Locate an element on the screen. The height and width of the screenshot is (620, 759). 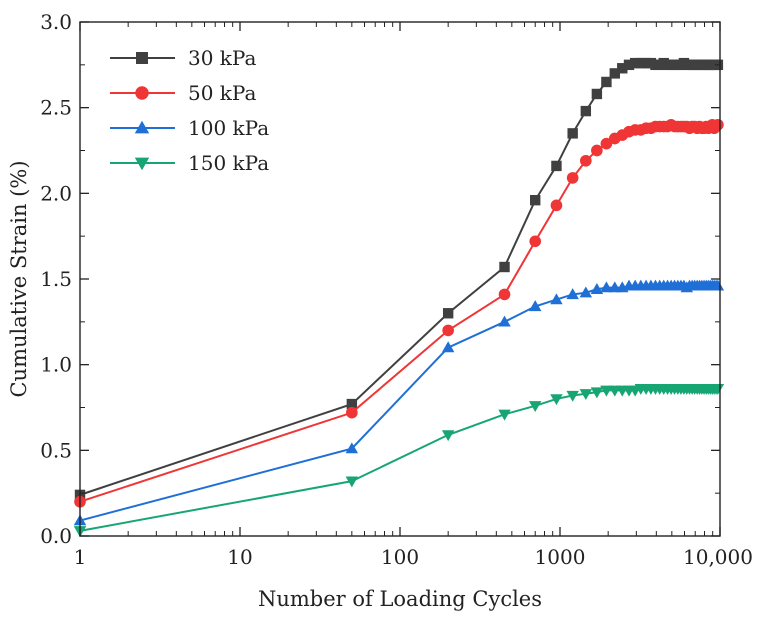
legend-entry: 100 kPa is located at coordinates (189, 128).